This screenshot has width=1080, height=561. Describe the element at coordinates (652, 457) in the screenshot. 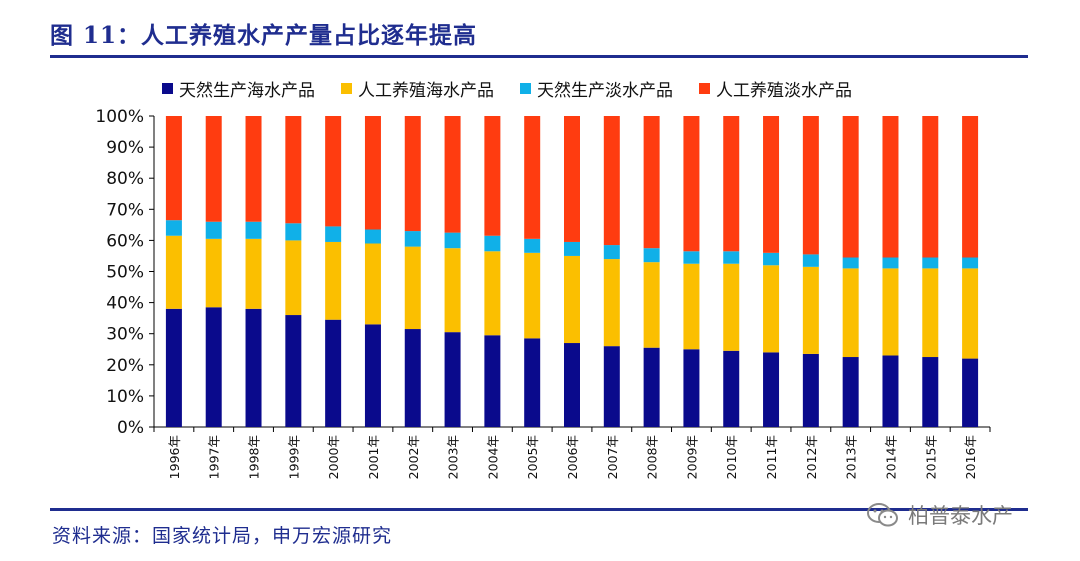

I see `x-tick-label: 2008年` at that location.